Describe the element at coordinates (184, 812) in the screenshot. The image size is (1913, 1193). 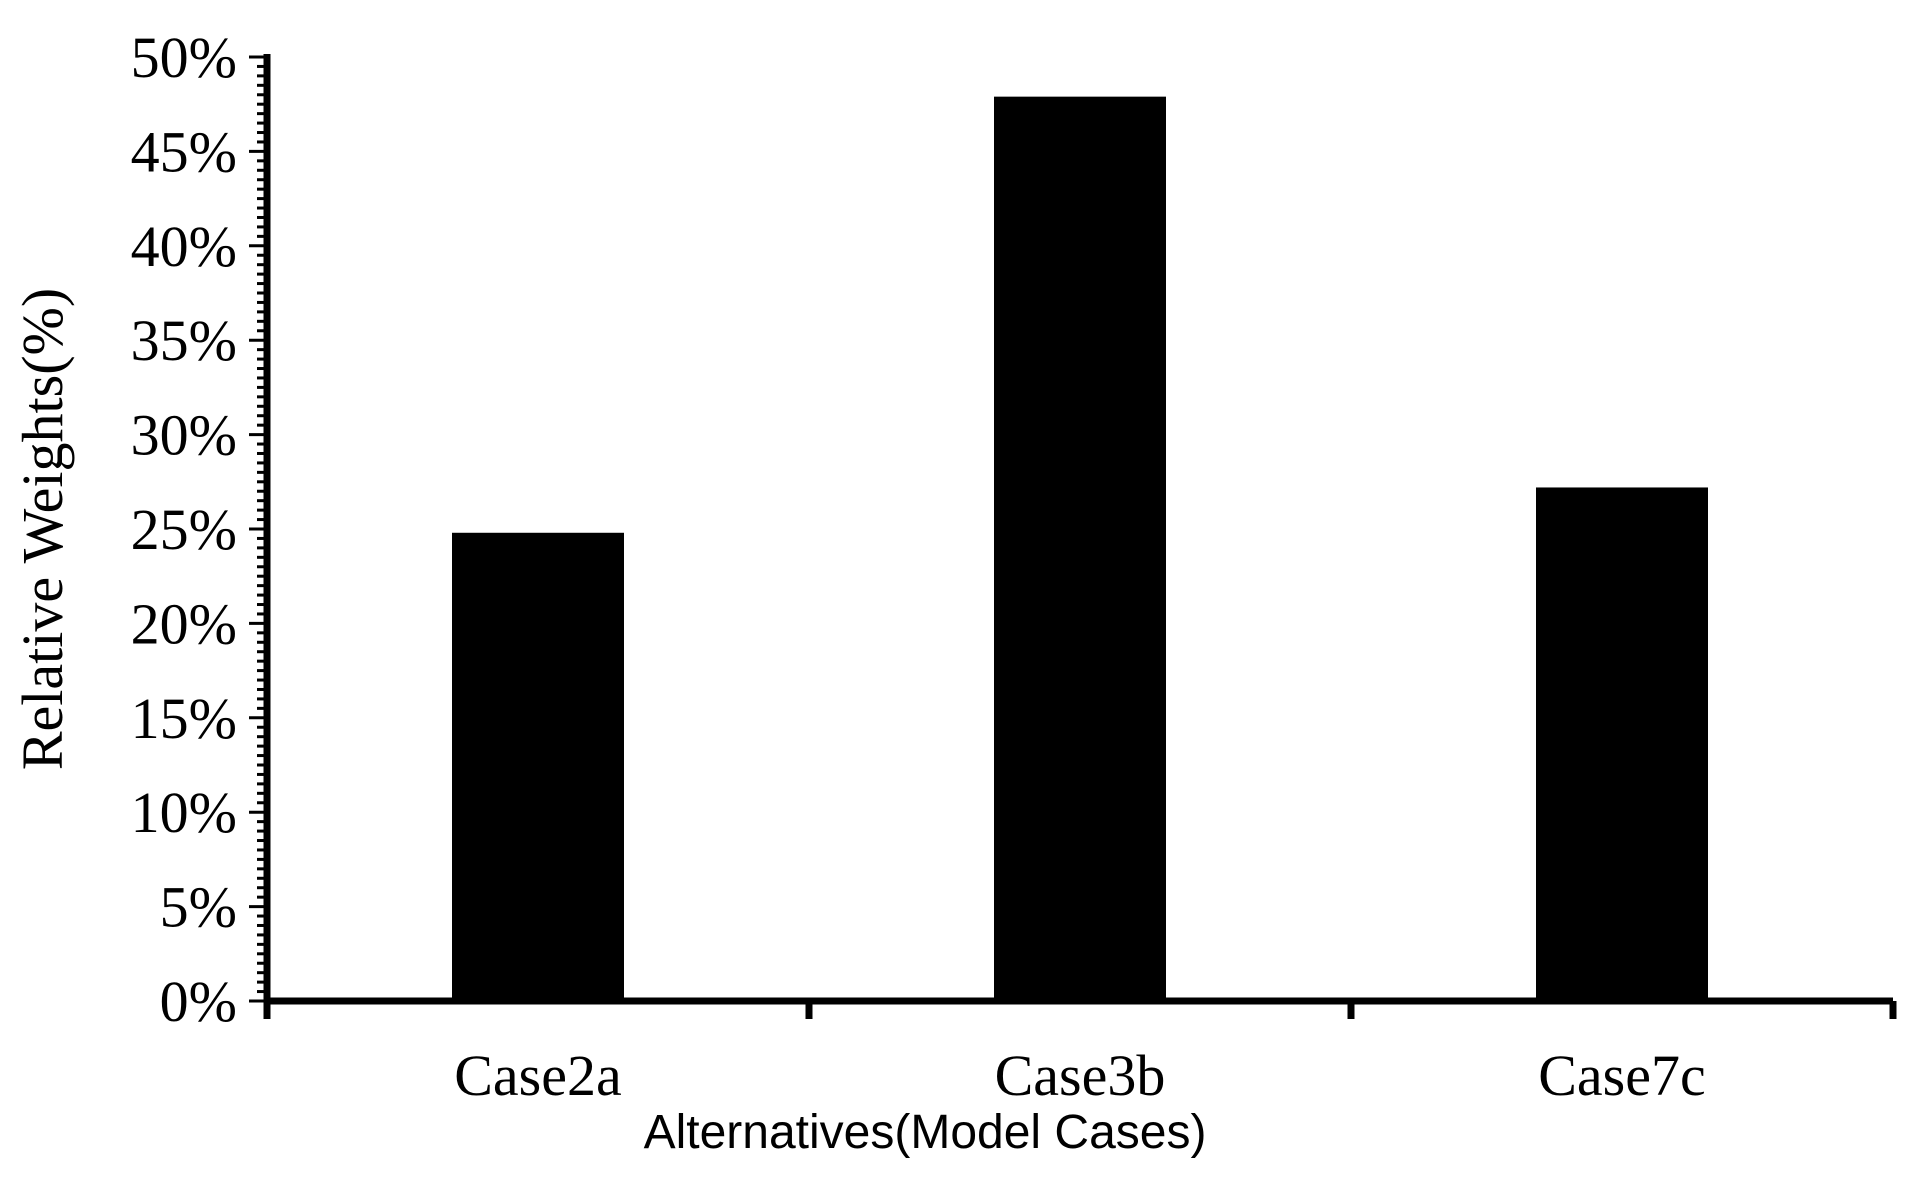
I see `y-tick-label: 10%` at that location.